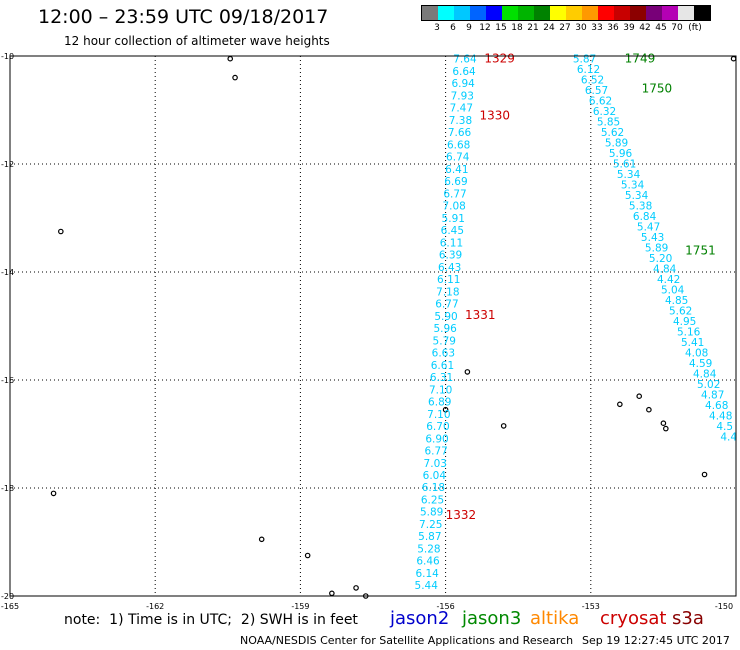 Image resolution: width=740 pixels, height=650 pixels. Describe the element at coordinates (696, 354) in the screenshot. I see `wave-height-label: 4.08` at that location.